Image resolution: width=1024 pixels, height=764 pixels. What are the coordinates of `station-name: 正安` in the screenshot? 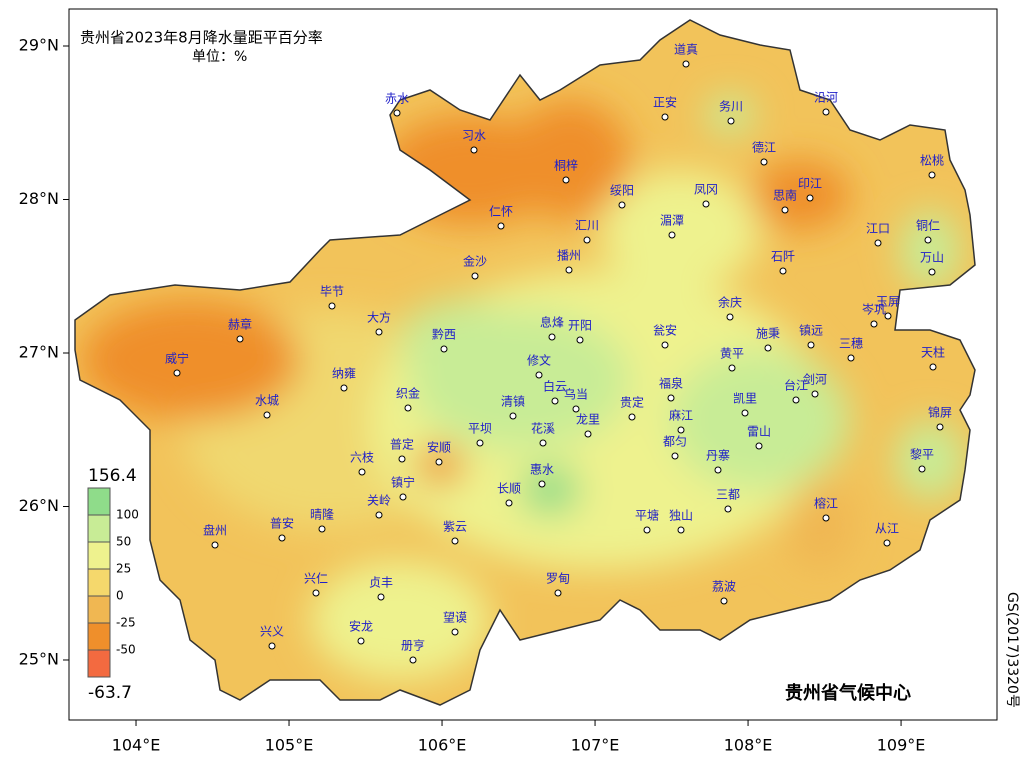 It's located at (665, 102).